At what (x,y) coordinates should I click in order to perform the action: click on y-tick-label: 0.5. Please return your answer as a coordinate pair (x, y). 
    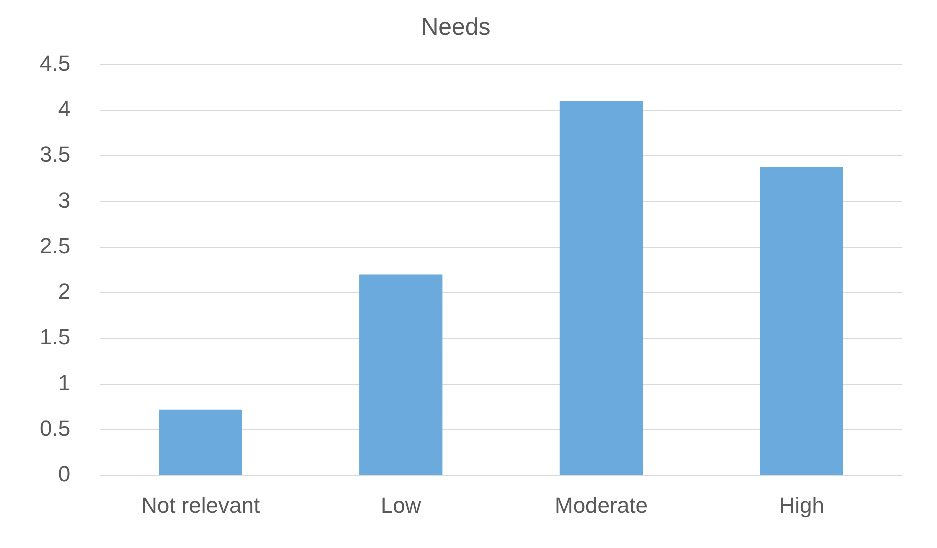
    Looking at the image, I should click on (55, 429).